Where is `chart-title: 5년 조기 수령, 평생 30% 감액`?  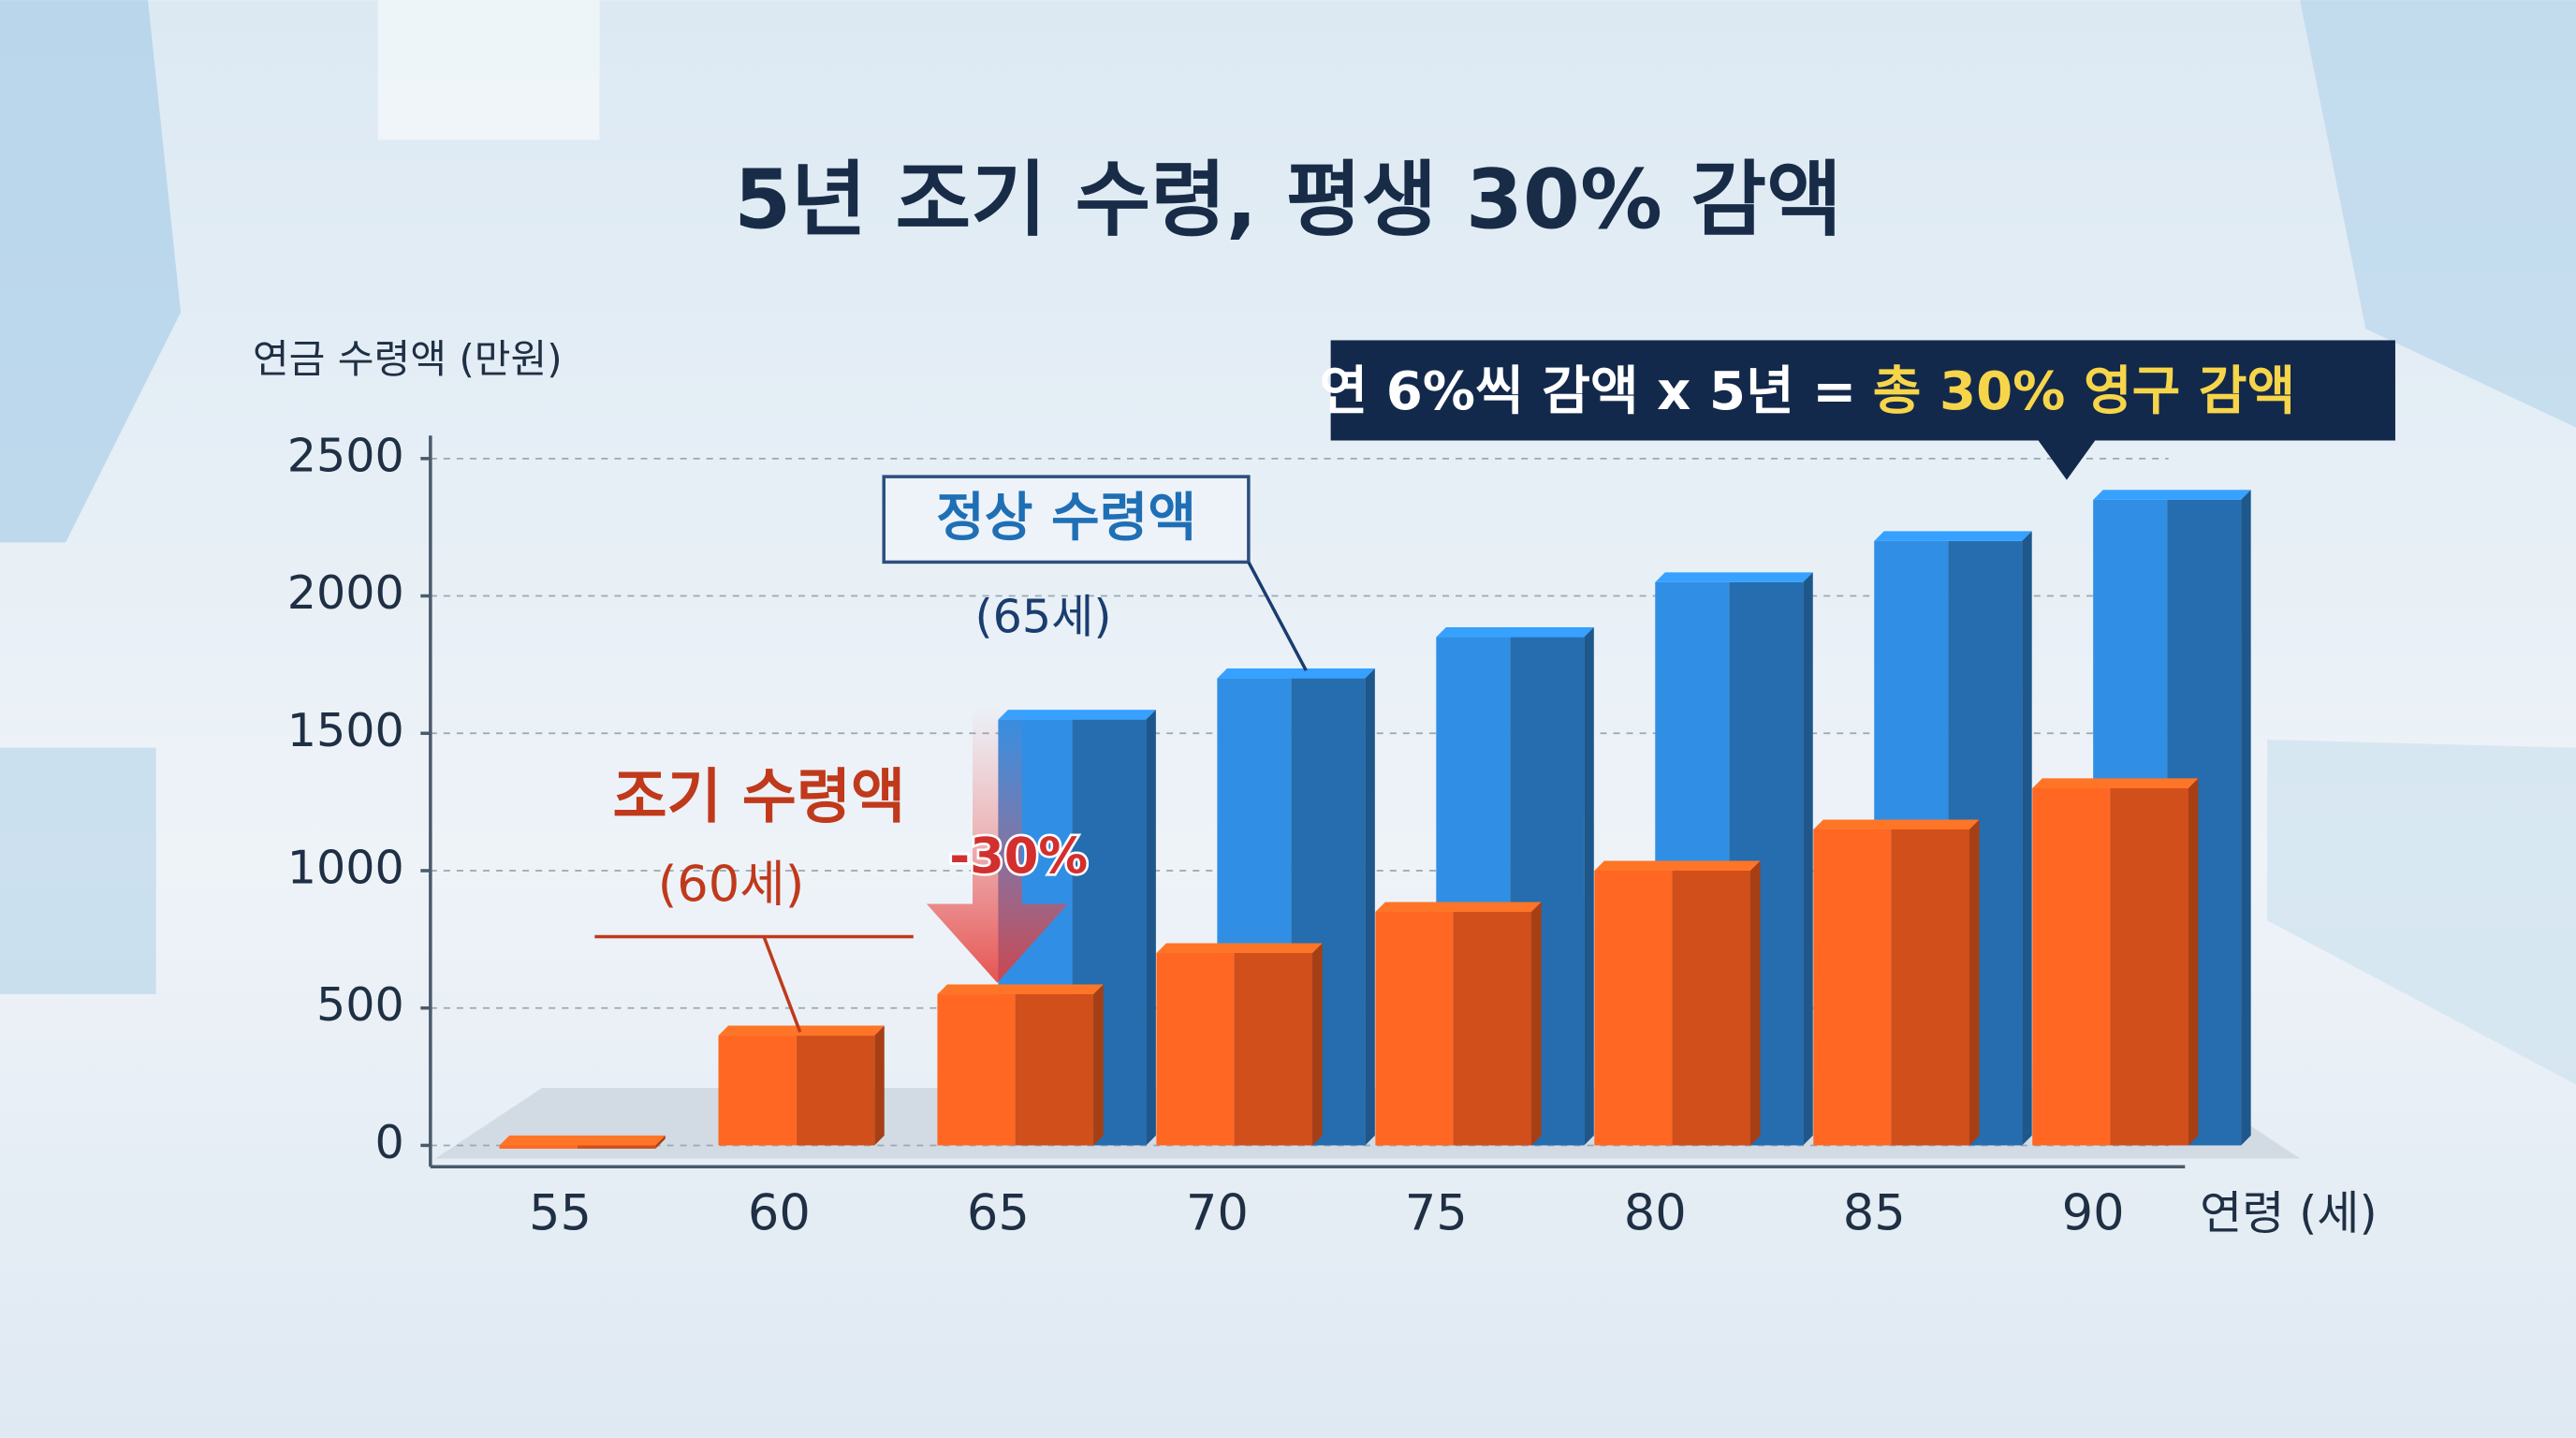
chart-title: 5년 조기 수령, 평생 30% 감액 is located at coordinates (1288, 199).